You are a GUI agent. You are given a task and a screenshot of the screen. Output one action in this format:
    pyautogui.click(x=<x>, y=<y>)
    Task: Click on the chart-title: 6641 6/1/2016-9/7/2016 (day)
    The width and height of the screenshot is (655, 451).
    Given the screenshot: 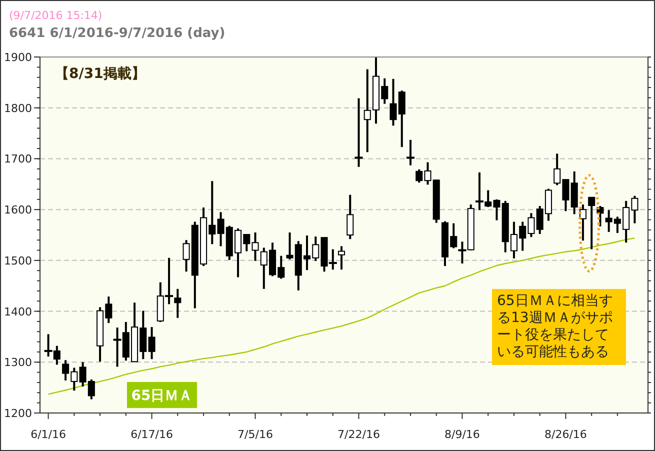 What is the action you would take?
    pyautogui.click(x=117, y=33)
    